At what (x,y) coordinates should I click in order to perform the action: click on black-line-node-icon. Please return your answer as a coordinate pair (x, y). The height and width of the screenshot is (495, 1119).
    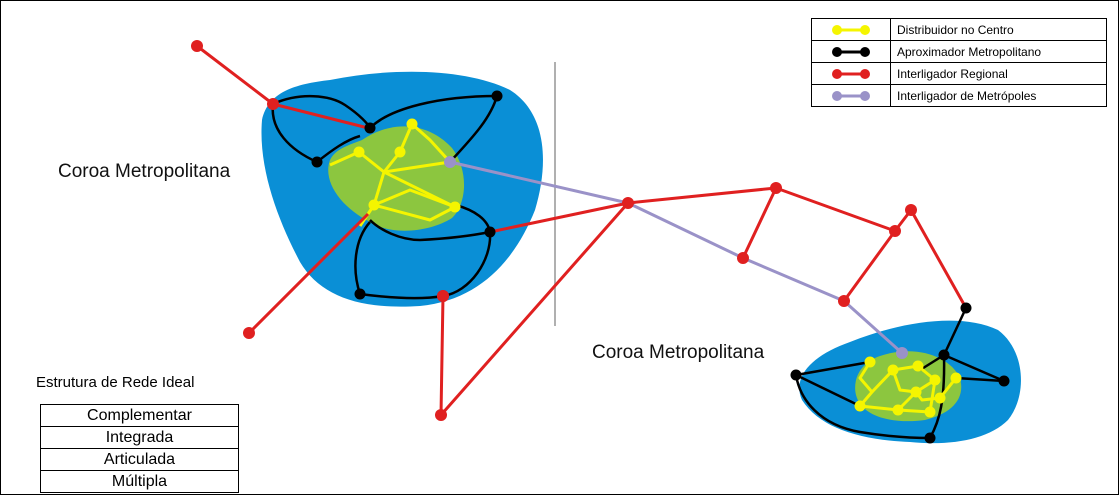
    Looking at the image, I should click on (851, 51).